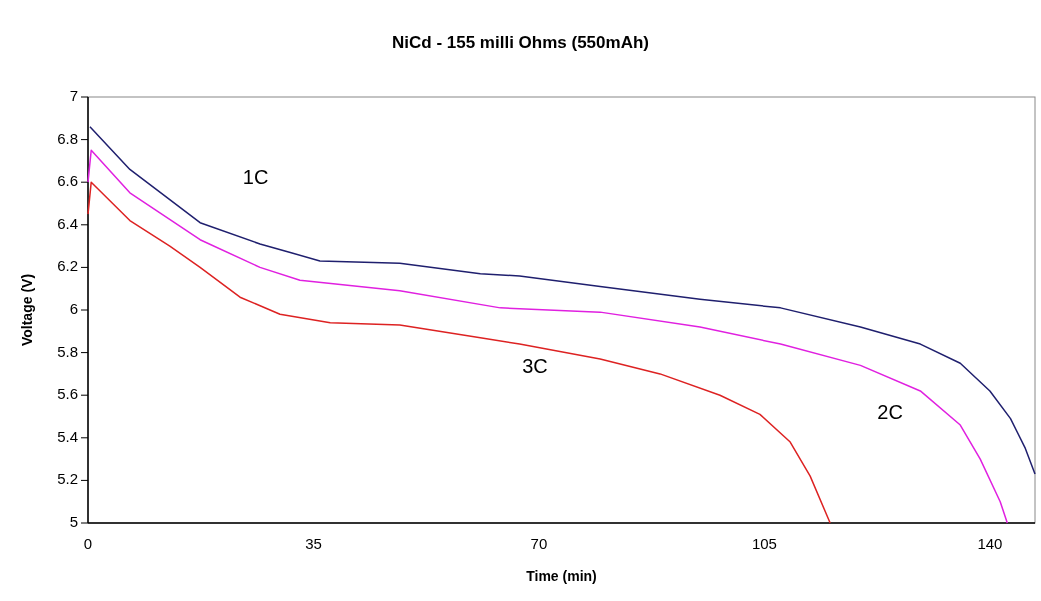 The width and height of the screenshot is (1041, 601). What do you see at coordinates (890, 412) in the screenshot?
I see `series-label: 2C` at bounding box center [890, 412].